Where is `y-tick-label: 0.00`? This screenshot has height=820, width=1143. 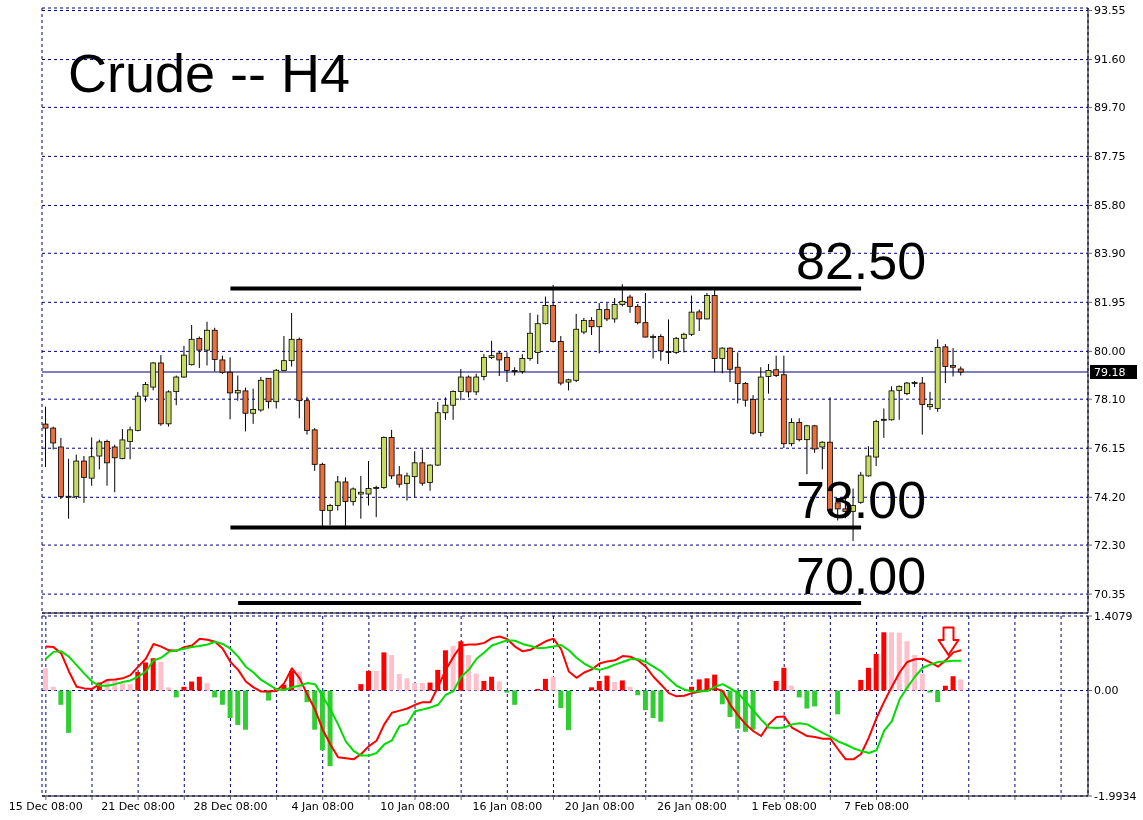 y-tick-label: 0.00 is located at coordinates (1106, 691).